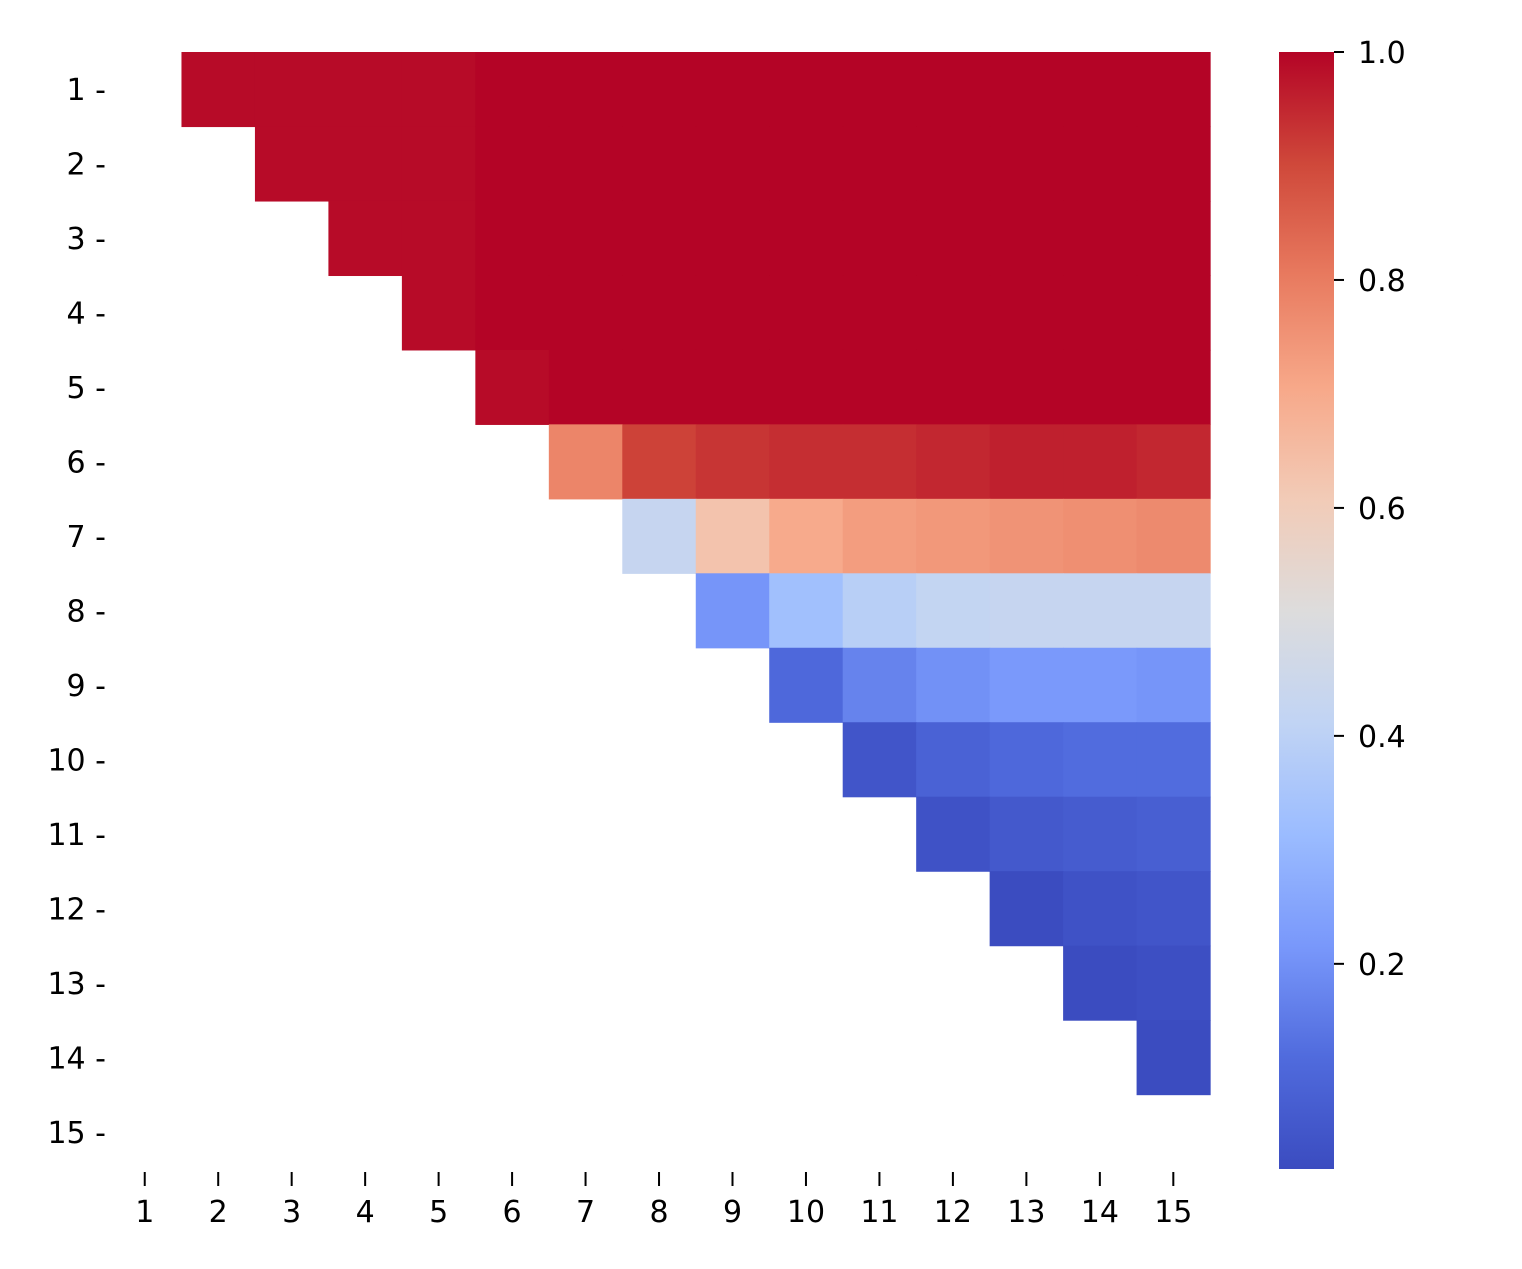  I want to click on y-tick-label: 3 -, so click(86, 239).